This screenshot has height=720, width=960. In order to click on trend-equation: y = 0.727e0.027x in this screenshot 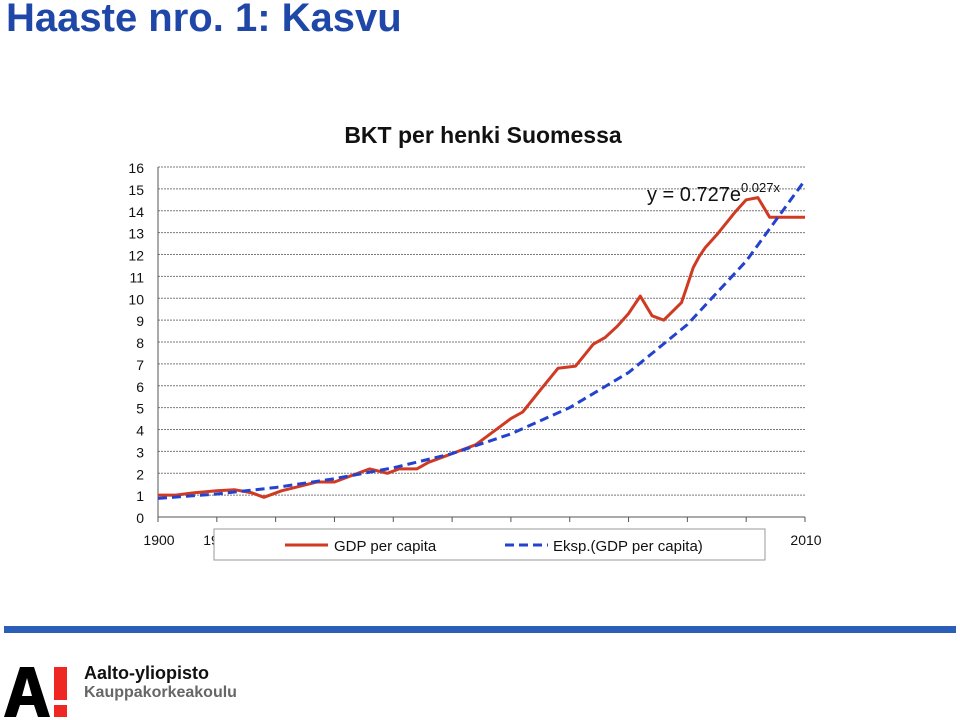, I will do `click(714, 193)`.